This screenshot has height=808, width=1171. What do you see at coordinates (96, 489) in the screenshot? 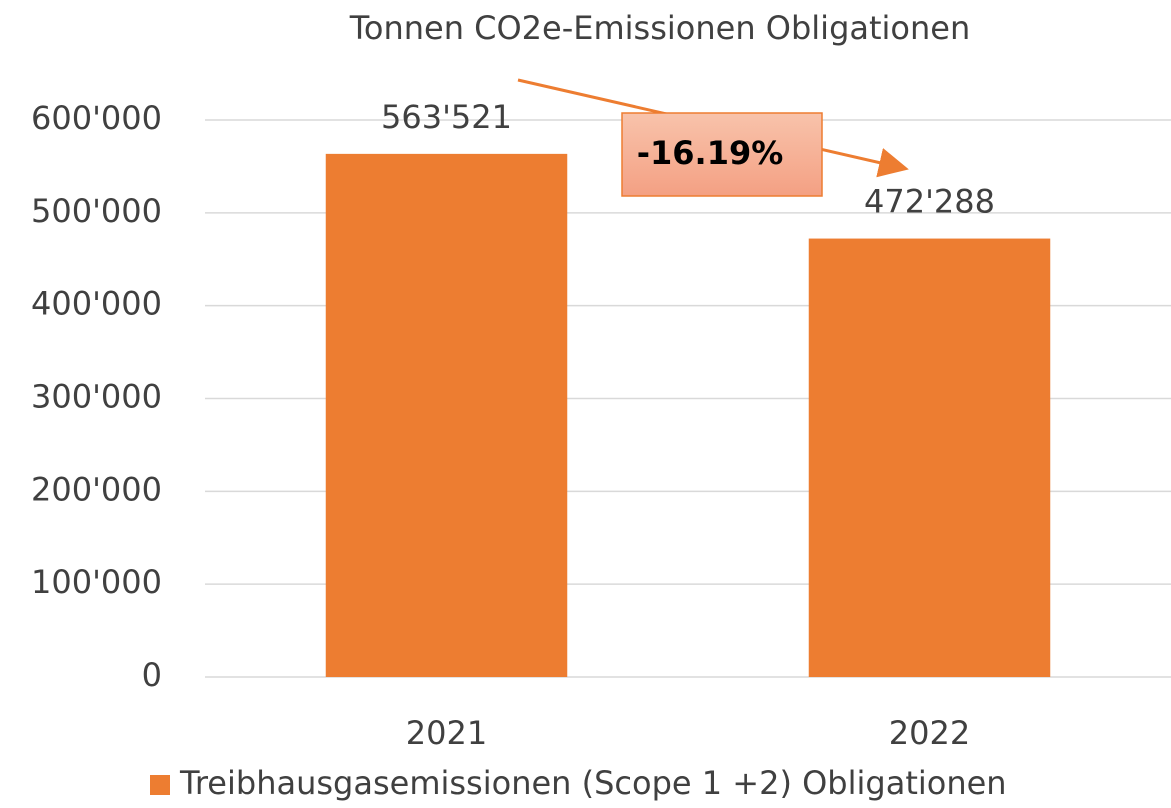
I see `y-tick-label: 200'000` at bounding box center [96, 489].